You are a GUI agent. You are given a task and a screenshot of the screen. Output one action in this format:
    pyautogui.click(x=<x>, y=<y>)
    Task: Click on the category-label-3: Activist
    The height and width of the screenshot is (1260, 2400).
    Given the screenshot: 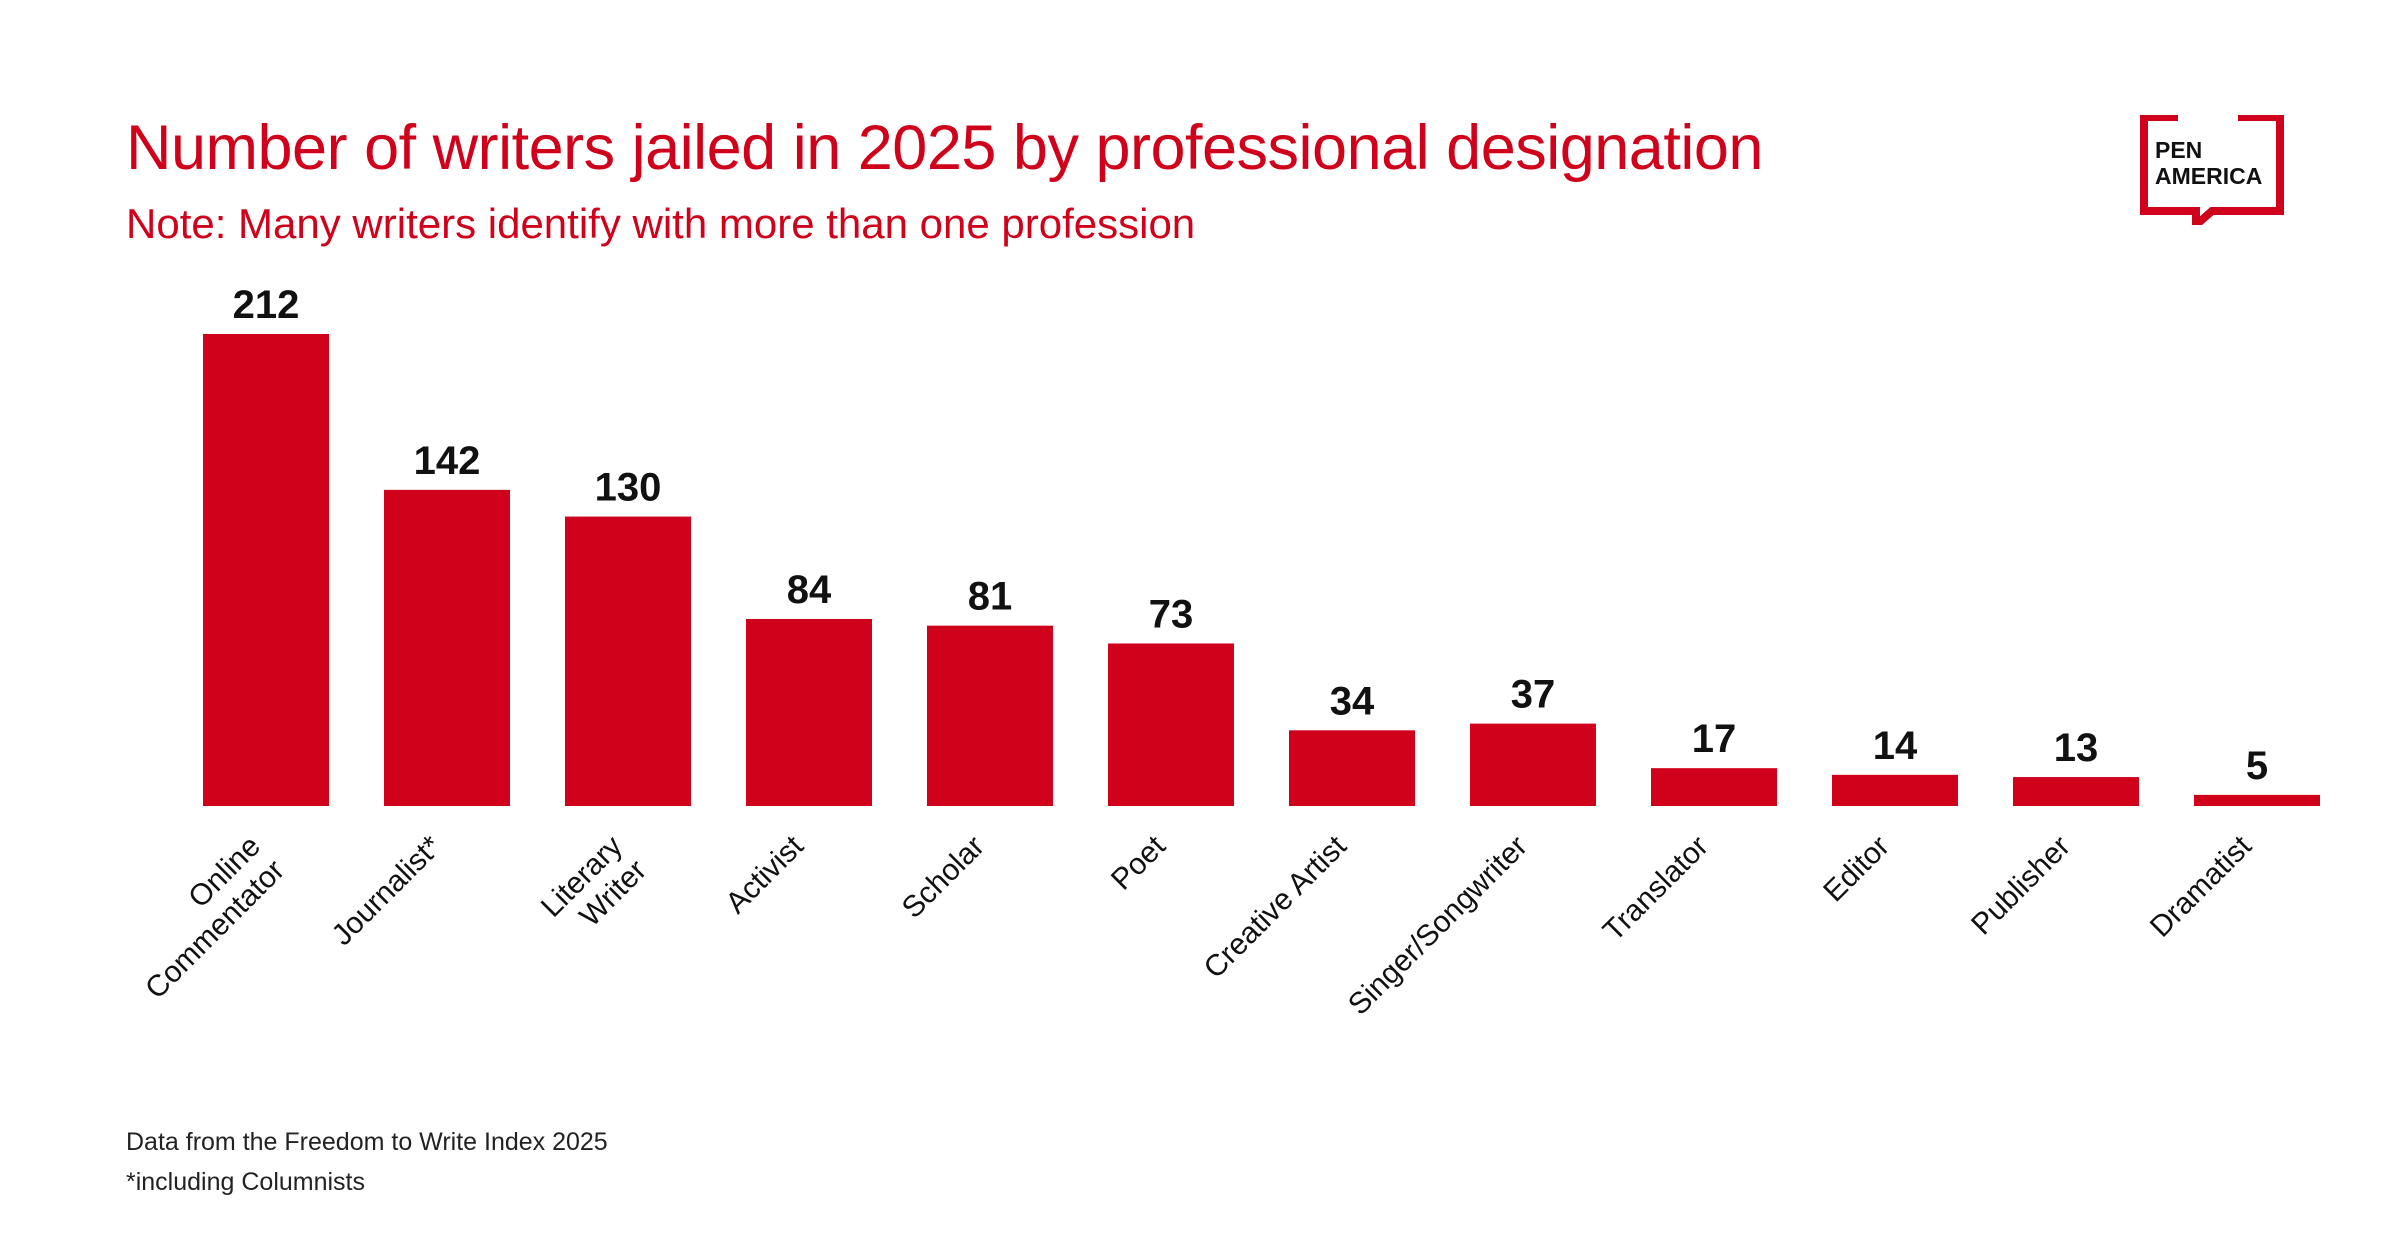 What is the action you would take?
    pyautogui.click(x=764, y=874)
    